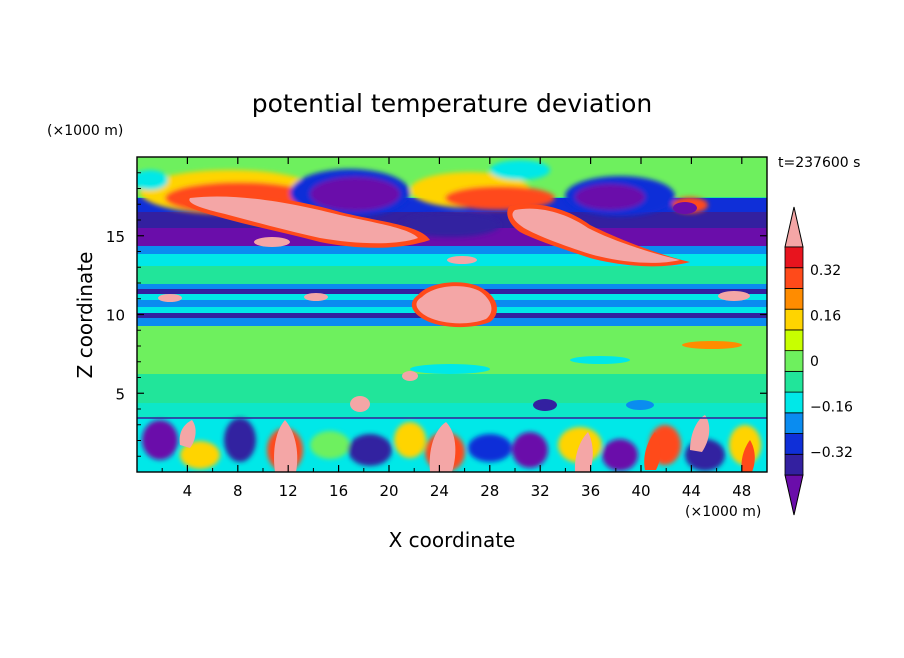 Image resolution: width=904 pixels, height=658 pixels. What do you see at coordinates (238, 491) in the screenshot?
I see `x-tick-label: 8` at bounding box center [238, 491].